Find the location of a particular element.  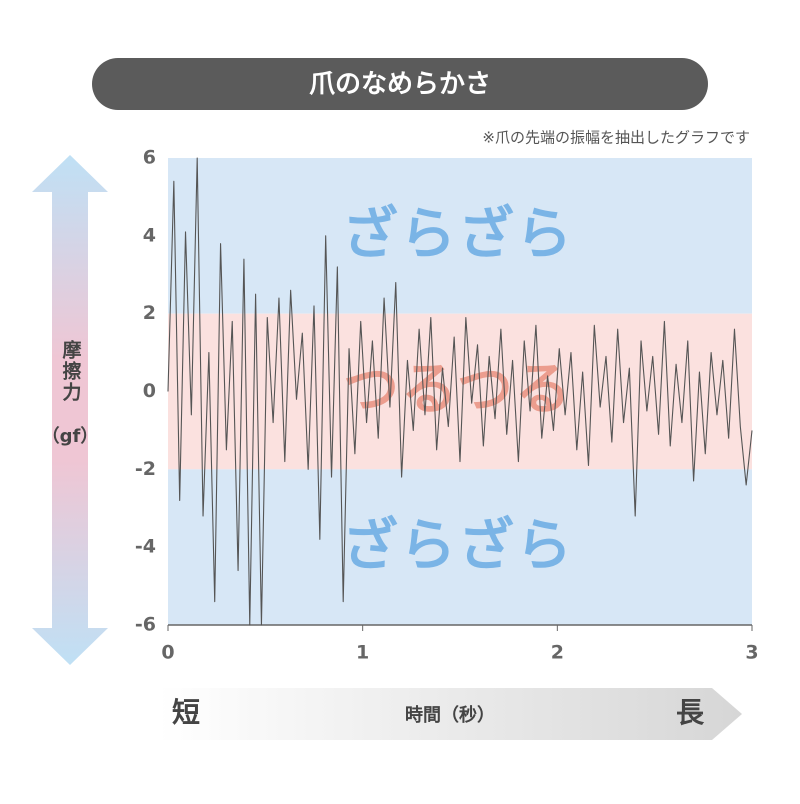

x-arrow is located at coordinates (450, 714).